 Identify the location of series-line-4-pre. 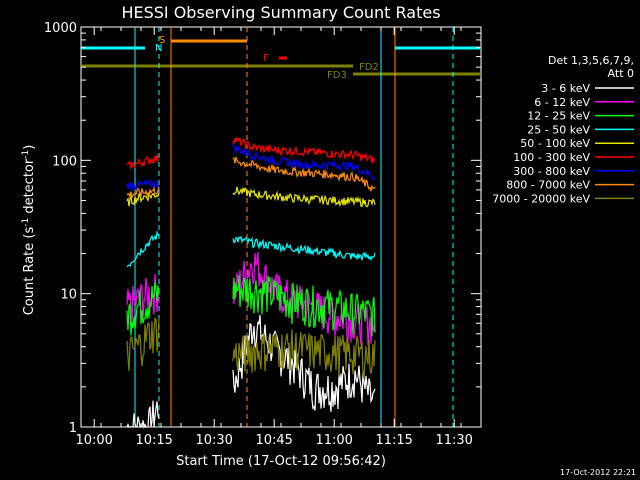
(143, 249).